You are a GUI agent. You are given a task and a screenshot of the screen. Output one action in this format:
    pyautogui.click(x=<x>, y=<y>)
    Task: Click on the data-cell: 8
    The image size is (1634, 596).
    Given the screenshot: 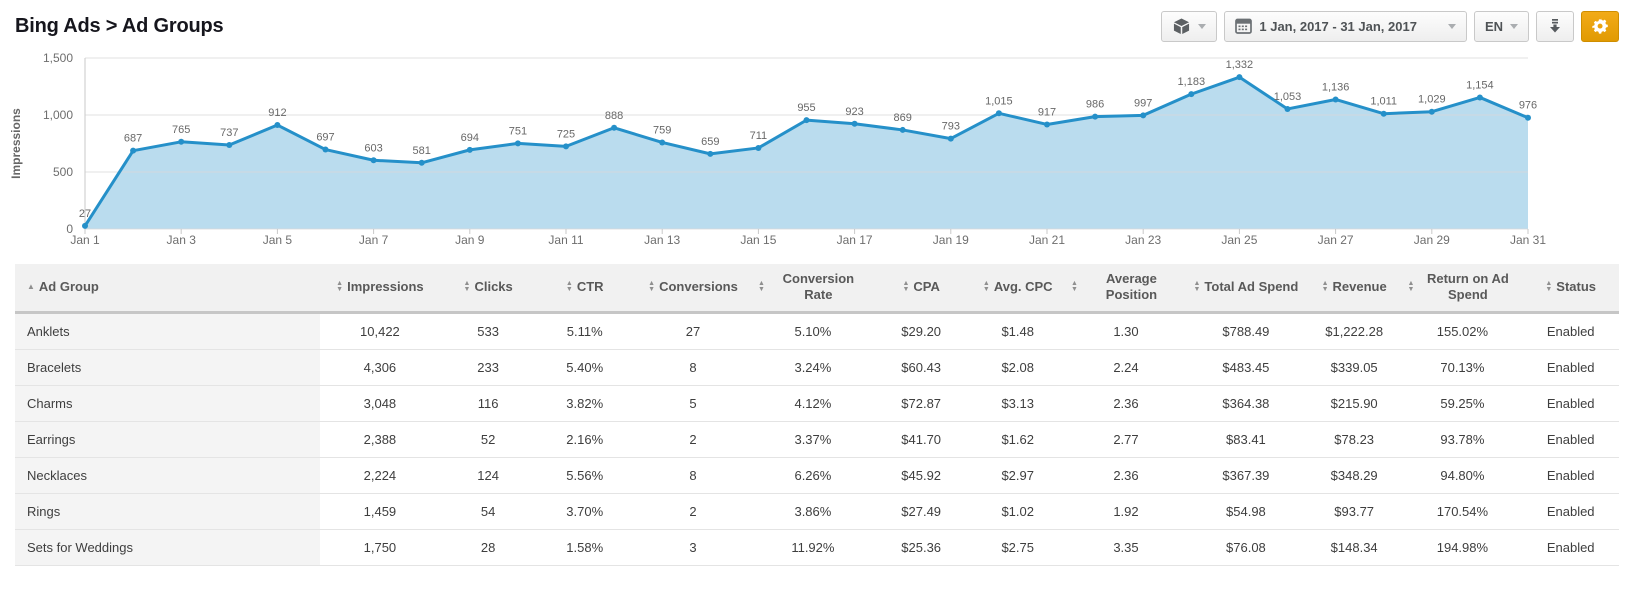 What is the action you would take?
    pyautogui.click(x=693, y=475)
    